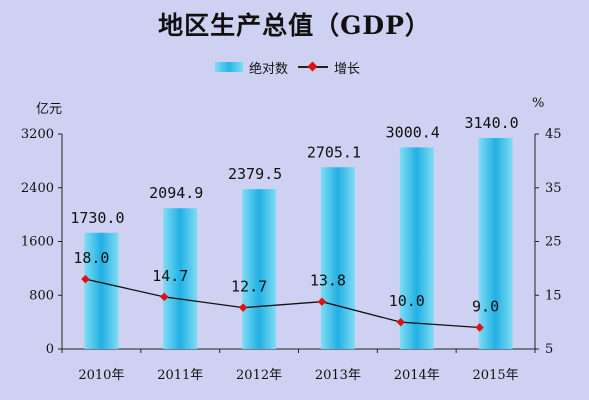  I want to click on right-axis-unit: %, so click(538, 103).